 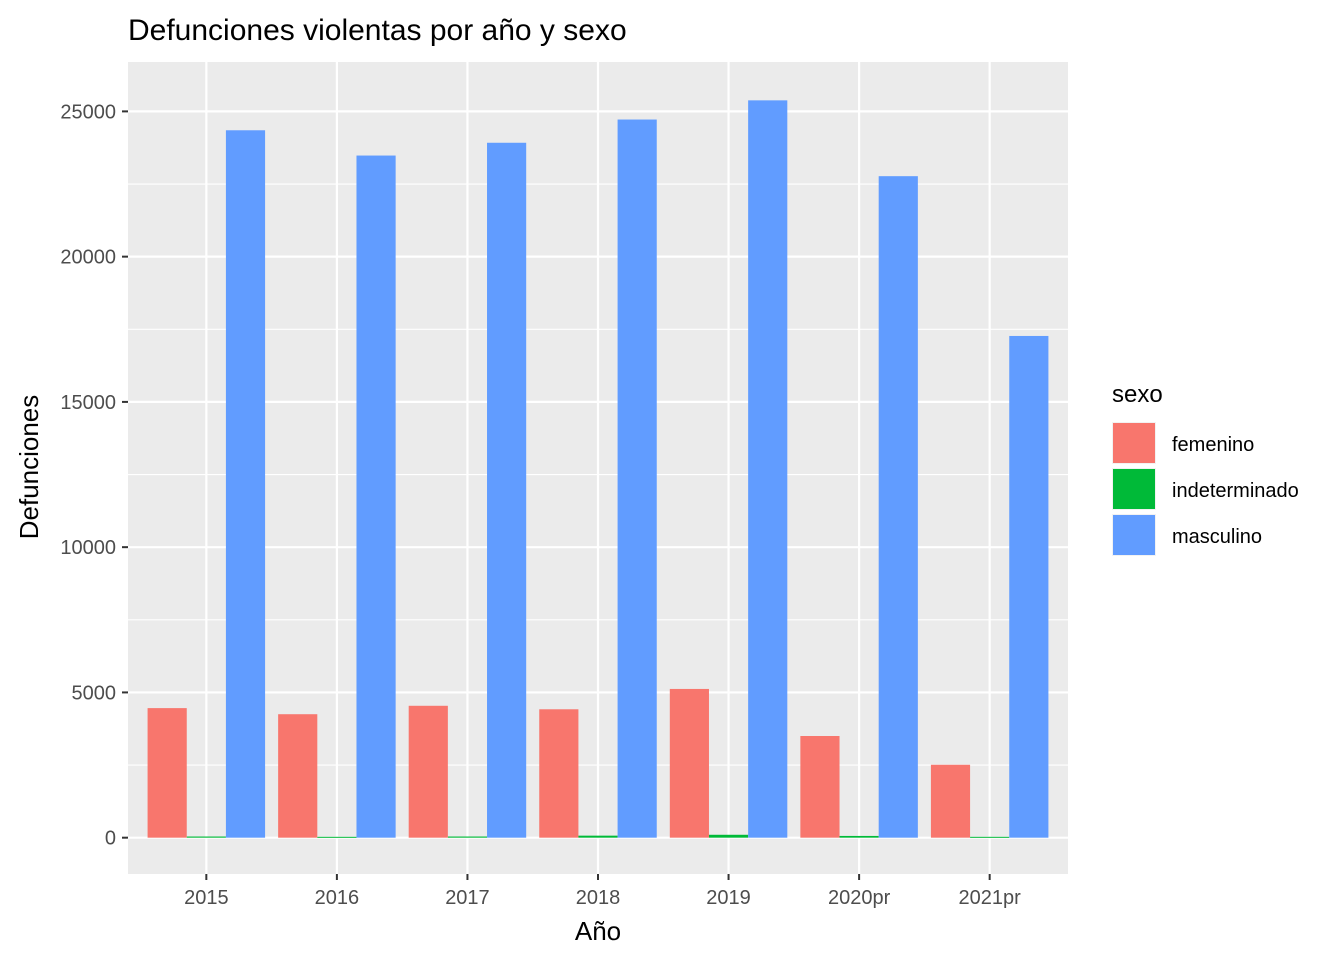 What do you see at coordinates (1029, 586) in the screenshot?
I see `bar-masculino-2021pr` at bounding box center [1029, 586].